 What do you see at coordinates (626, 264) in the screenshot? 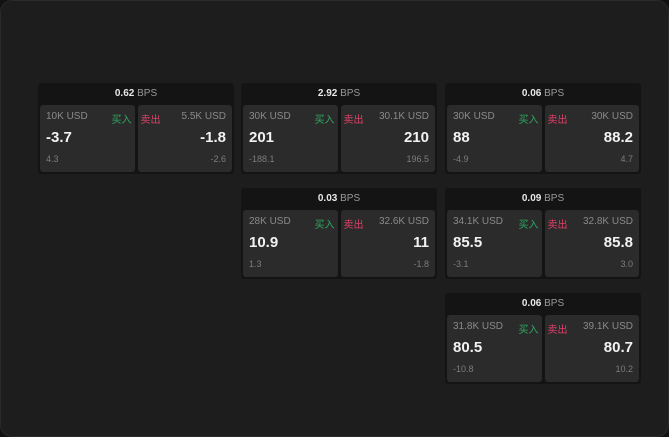
I see `ask-change: 3.0` at bounding box center [626, 264].